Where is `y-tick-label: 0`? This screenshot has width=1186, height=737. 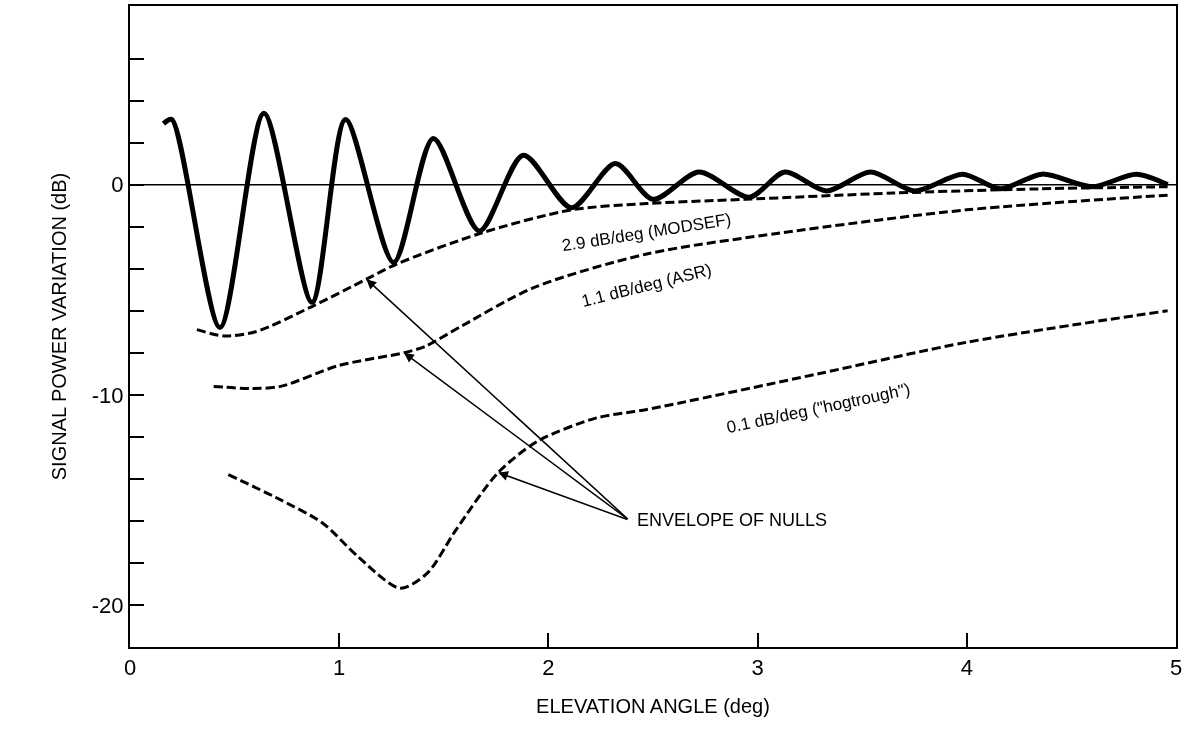
y-tick-label: 0 is located at coordinates (117, 185).